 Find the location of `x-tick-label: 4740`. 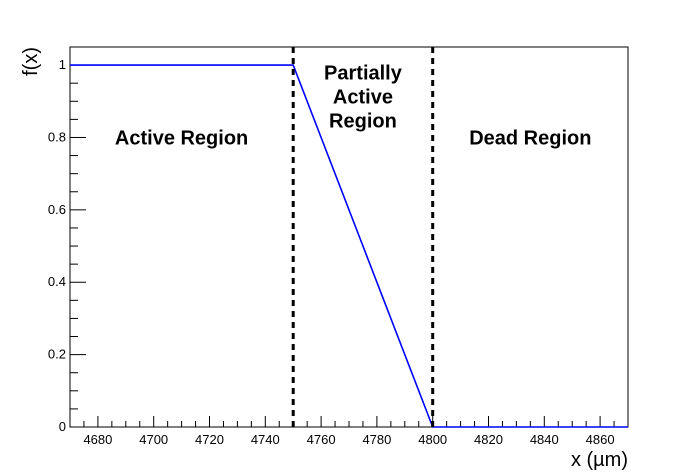

x-tick-label: 4740 is located at coordinates (265, 439).